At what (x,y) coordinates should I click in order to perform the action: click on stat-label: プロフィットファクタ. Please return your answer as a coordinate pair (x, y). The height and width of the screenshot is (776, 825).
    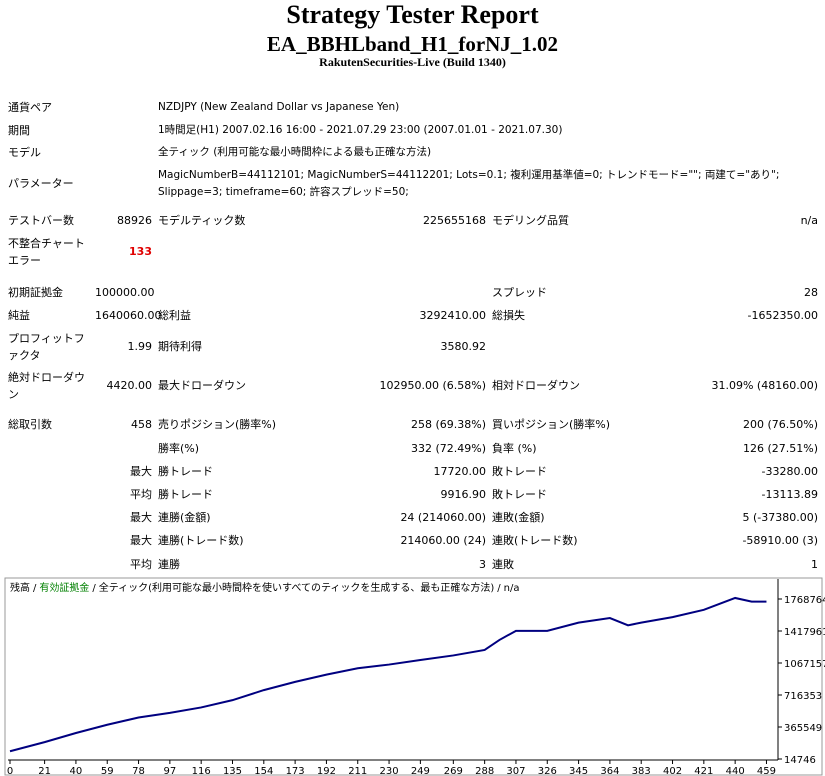
    Looking at the image, I should click on (46, 347).